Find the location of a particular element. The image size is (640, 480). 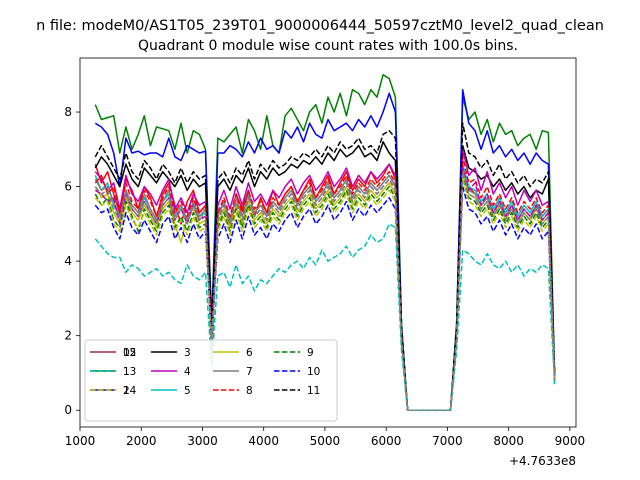

legend-label-15: 15 is located at coordinates (129, 353).